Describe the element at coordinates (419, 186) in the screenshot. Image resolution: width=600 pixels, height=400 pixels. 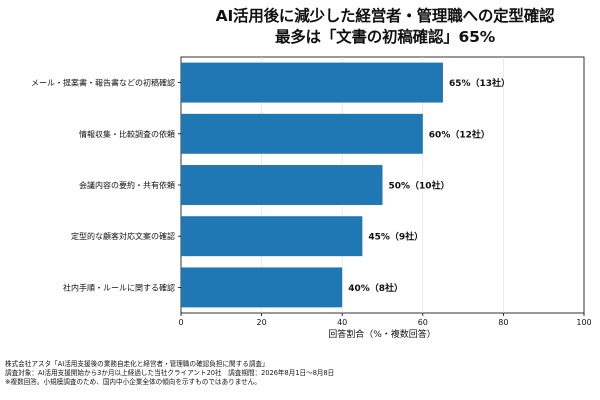
I see `bar-value-label: 50%（10社）` at that location.